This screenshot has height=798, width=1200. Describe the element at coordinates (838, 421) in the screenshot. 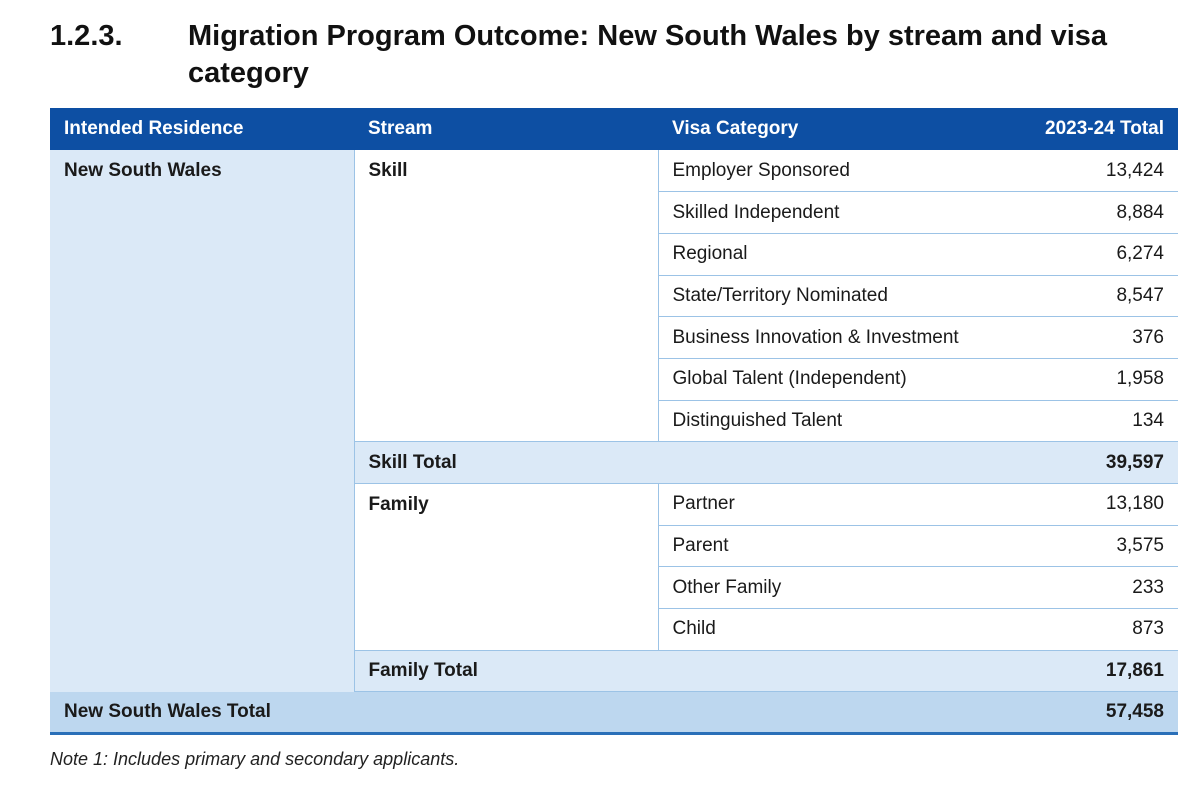

I see `visa-category-cell: Distinguished Talent` at that location.